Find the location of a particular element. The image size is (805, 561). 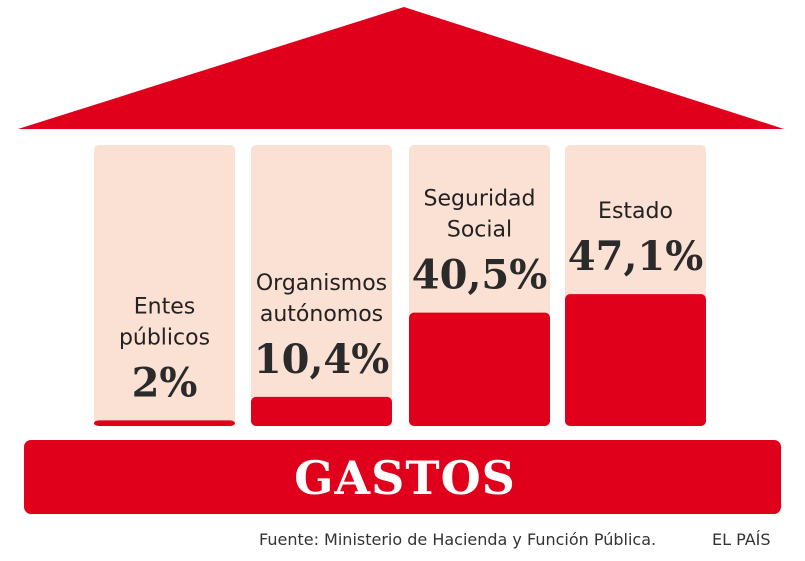

data-label: 10,4% is located at coordinates (321, 359).